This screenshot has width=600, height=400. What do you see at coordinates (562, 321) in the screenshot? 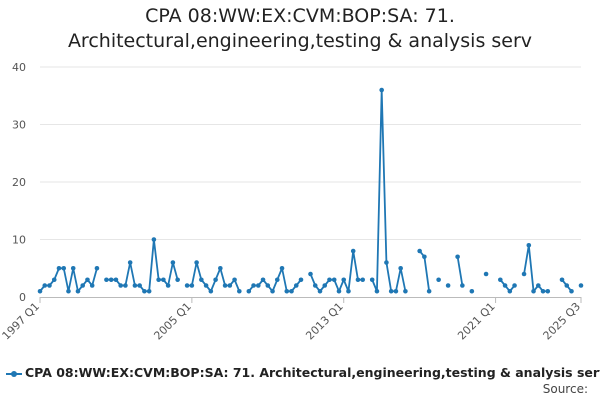
I see `x-tick-label: 2025 Q3` at bounding box center [562, 321].